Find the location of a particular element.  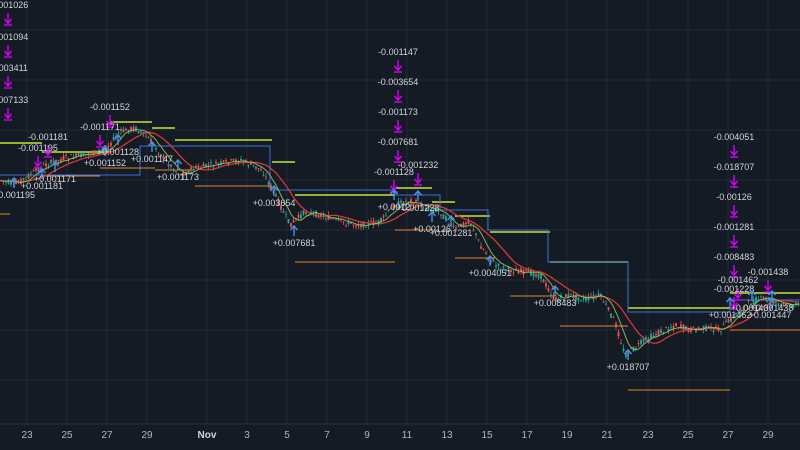

down-signal-label: -0.003654 is located at coordinates (398, 82).